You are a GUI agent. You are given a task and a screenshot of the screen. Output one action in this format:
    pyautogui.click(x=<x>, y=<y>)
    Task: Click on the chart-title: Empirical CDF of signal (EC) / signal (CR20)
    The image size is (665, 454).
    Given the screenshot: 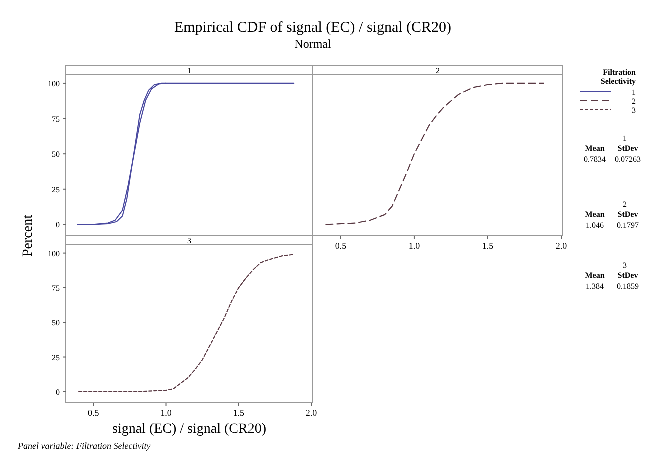 What is the action you would take?
    pyautogui.click(x=313, y=28)
    